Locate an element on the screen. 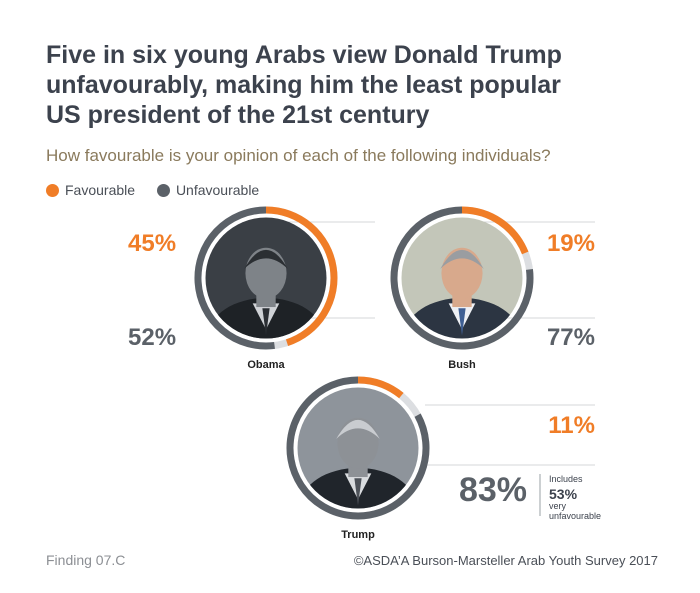 This screenshot has height=593, width=700. bush-unfavourable-arc is located at coordinates (462, 278).